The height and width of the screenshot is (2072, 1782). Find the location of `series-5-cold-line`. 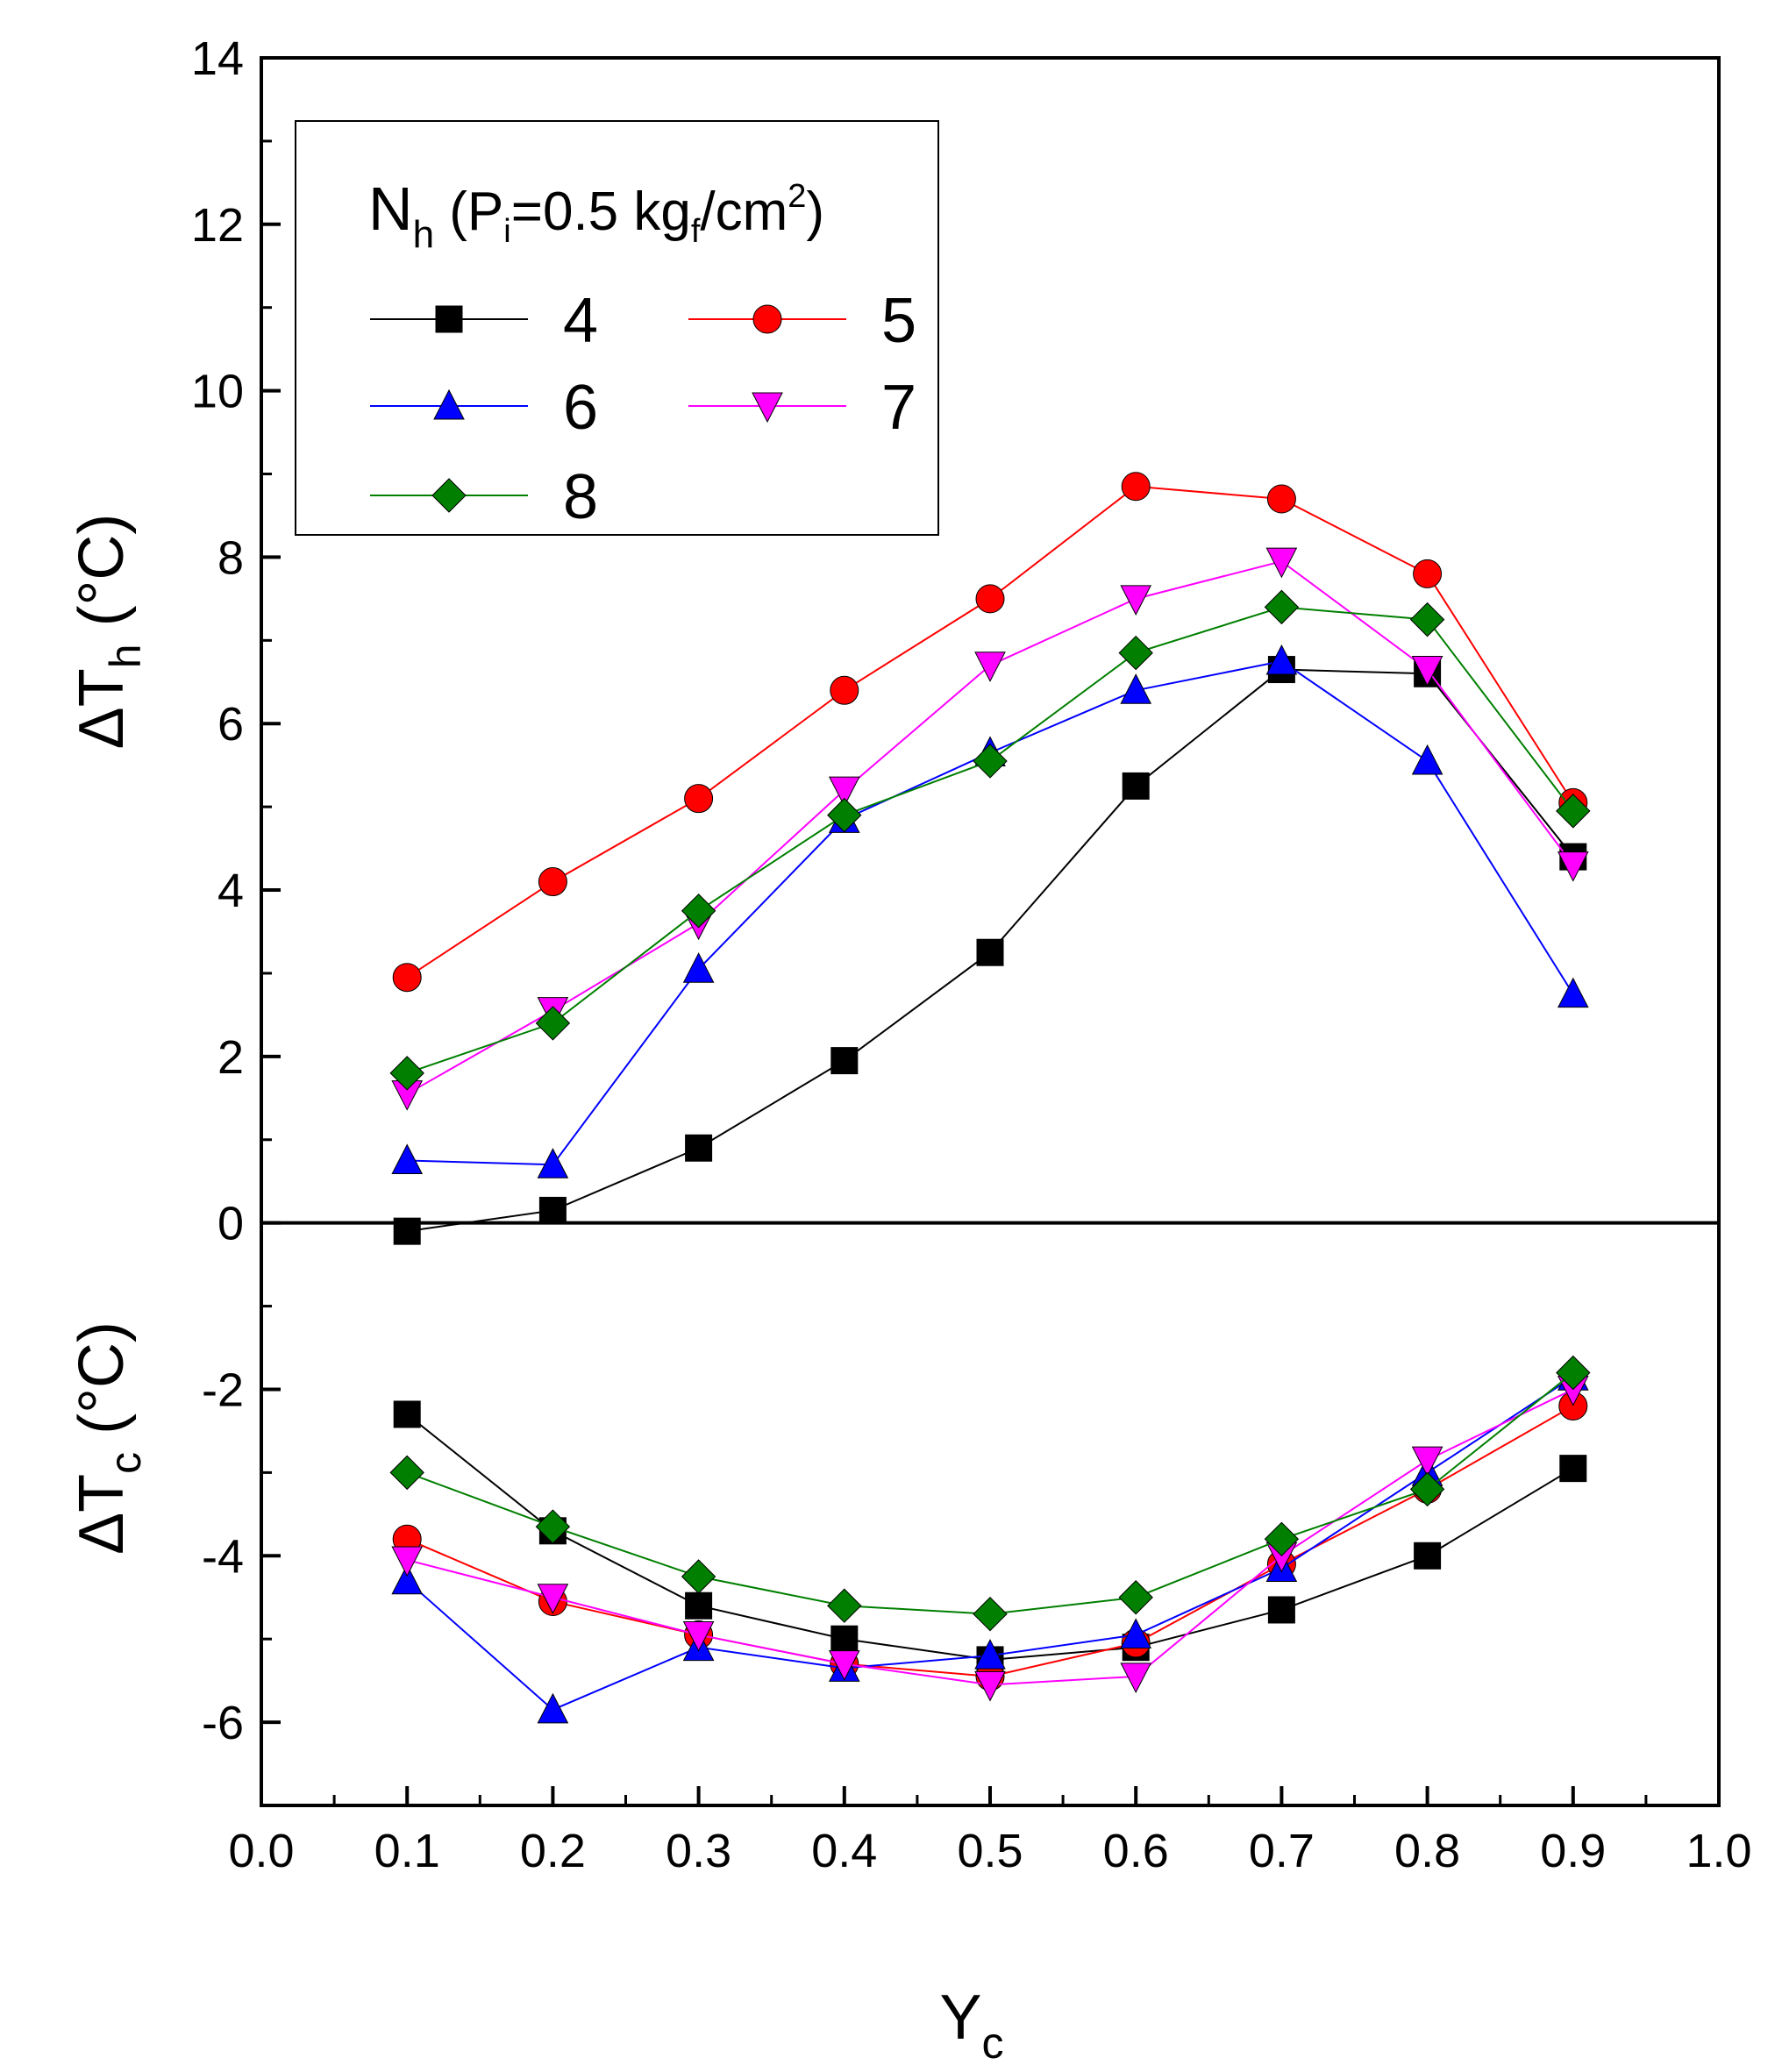

series-5-cold-line is located at coordinates (990, 1541).